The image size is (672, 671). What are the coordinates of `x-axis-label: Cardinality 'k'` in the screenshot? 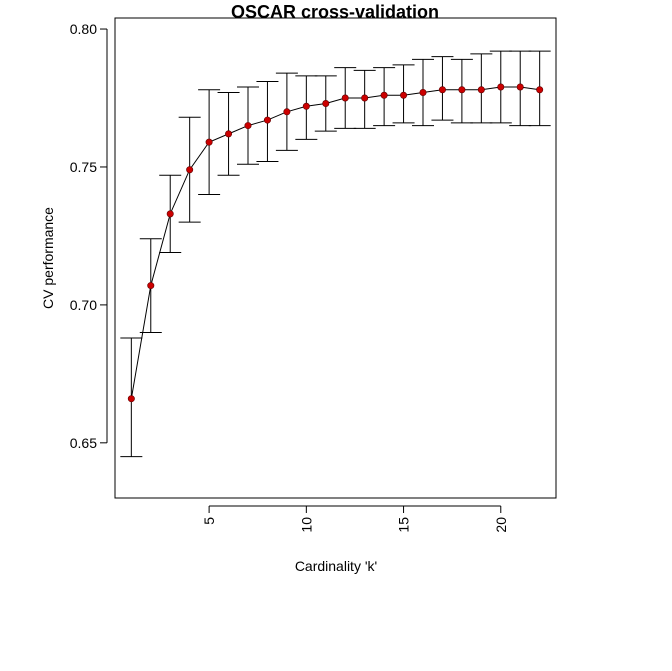 It's located at (336, 566).